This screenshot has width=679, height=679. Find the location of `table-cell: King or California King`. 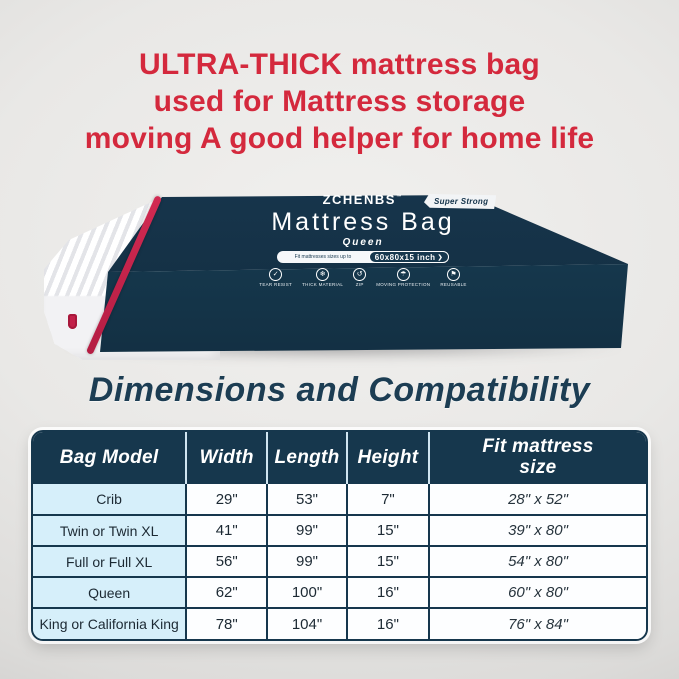

table-cell: King or California King is located at coordinates (110, 623).